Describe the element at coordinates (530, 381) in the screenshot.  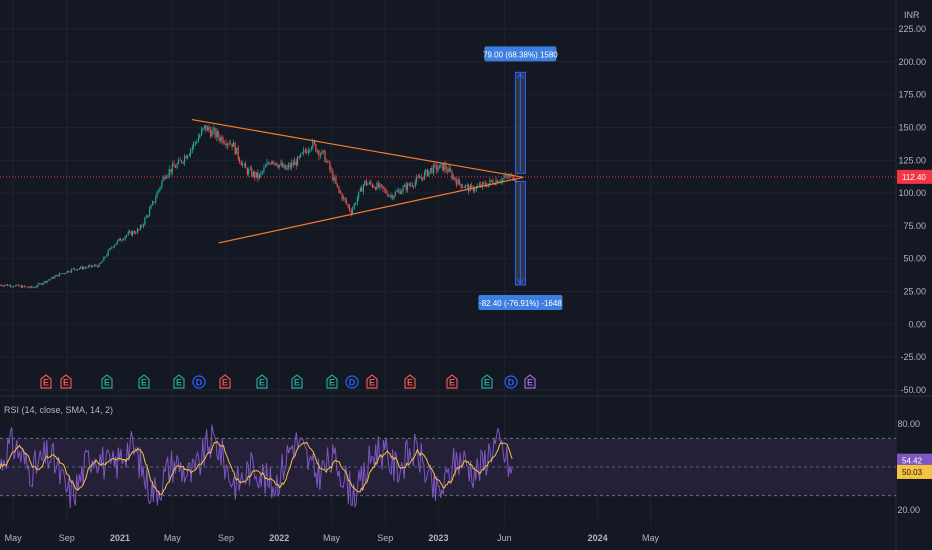
I see `event-earnings-upcoming: E` at that location.